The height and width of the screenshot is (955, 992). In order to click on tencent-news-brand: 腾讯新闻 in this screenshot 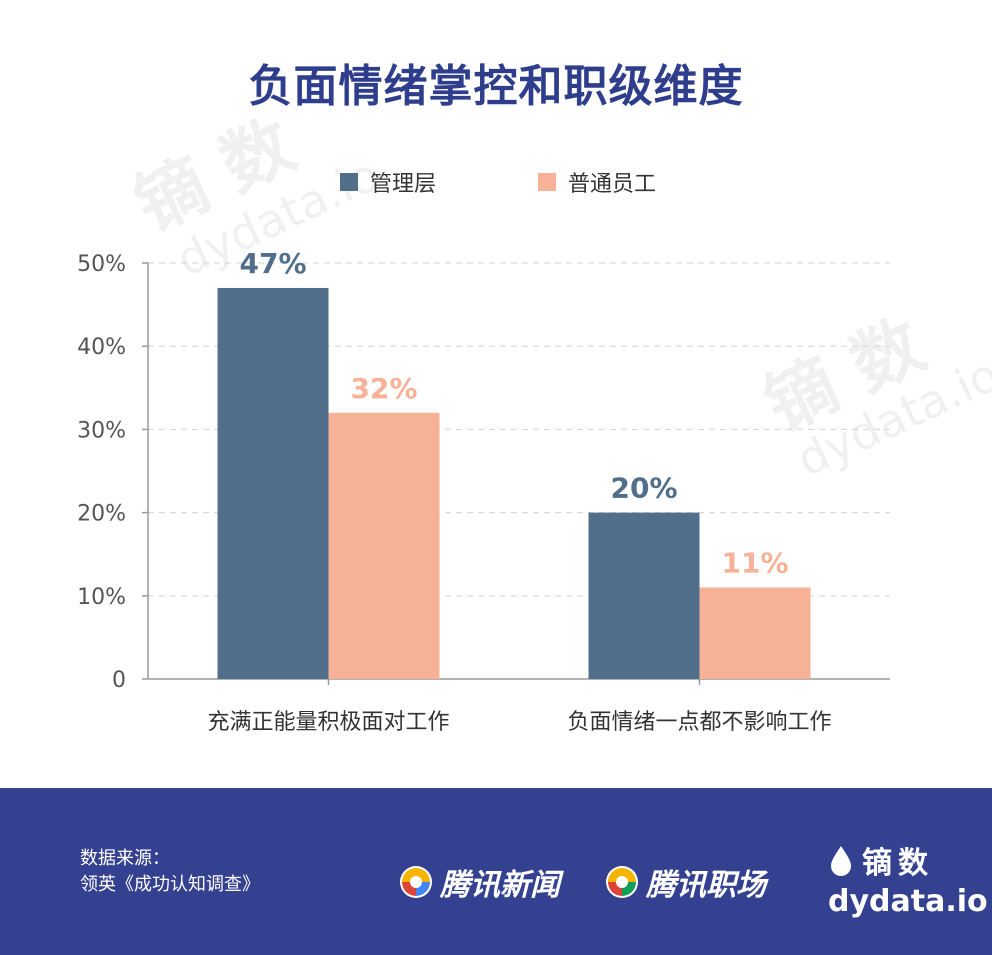, I will do `click(479, 882)`.